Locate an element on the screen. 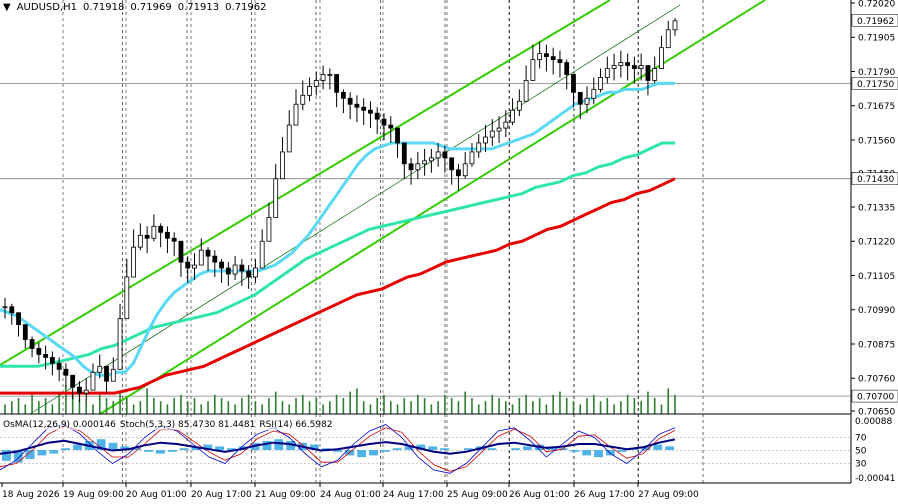 The height and width of the screenshot is (504, 898). osma-label: OsMA(12,26,9) 0.000146 is located at coordinates (59, 425).